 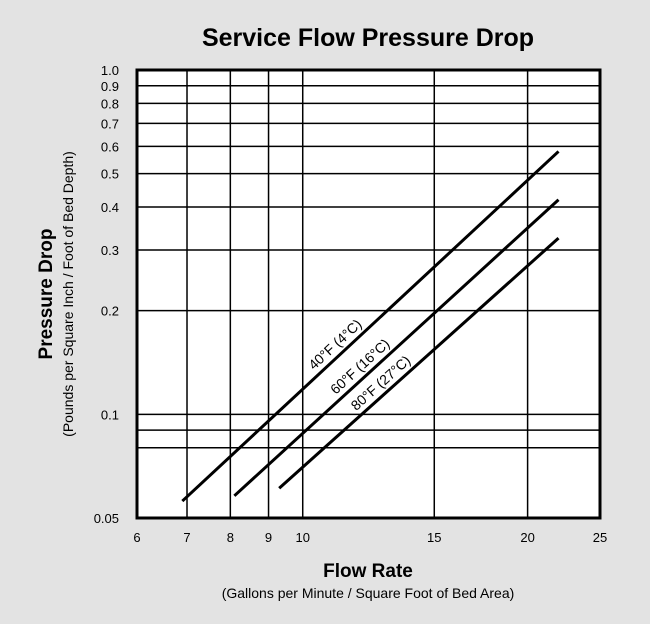 I want to click on y-tick-label: 0.5, so click(x=110, y=174).